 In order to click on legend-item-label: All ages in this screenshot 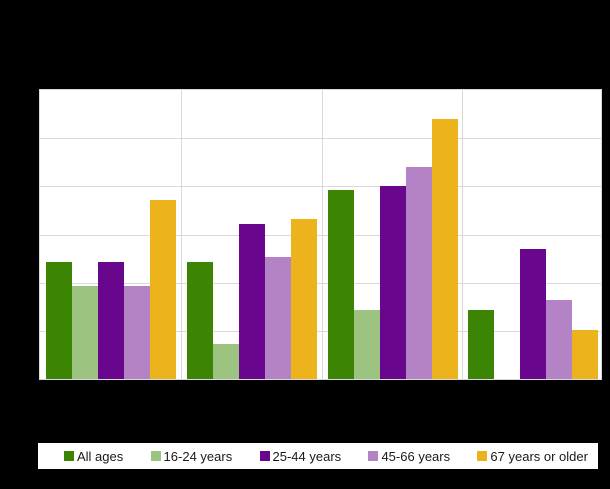, I will do `click(100, 456)`.